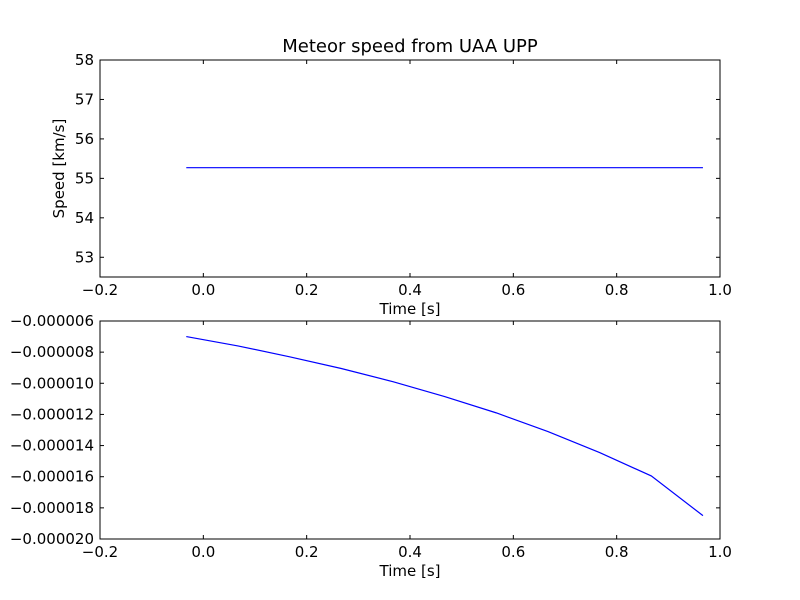 Image resolution: width=800 pixels, height=600 pixels. I want to click on y-tick-label: 54, so click(84, 218).